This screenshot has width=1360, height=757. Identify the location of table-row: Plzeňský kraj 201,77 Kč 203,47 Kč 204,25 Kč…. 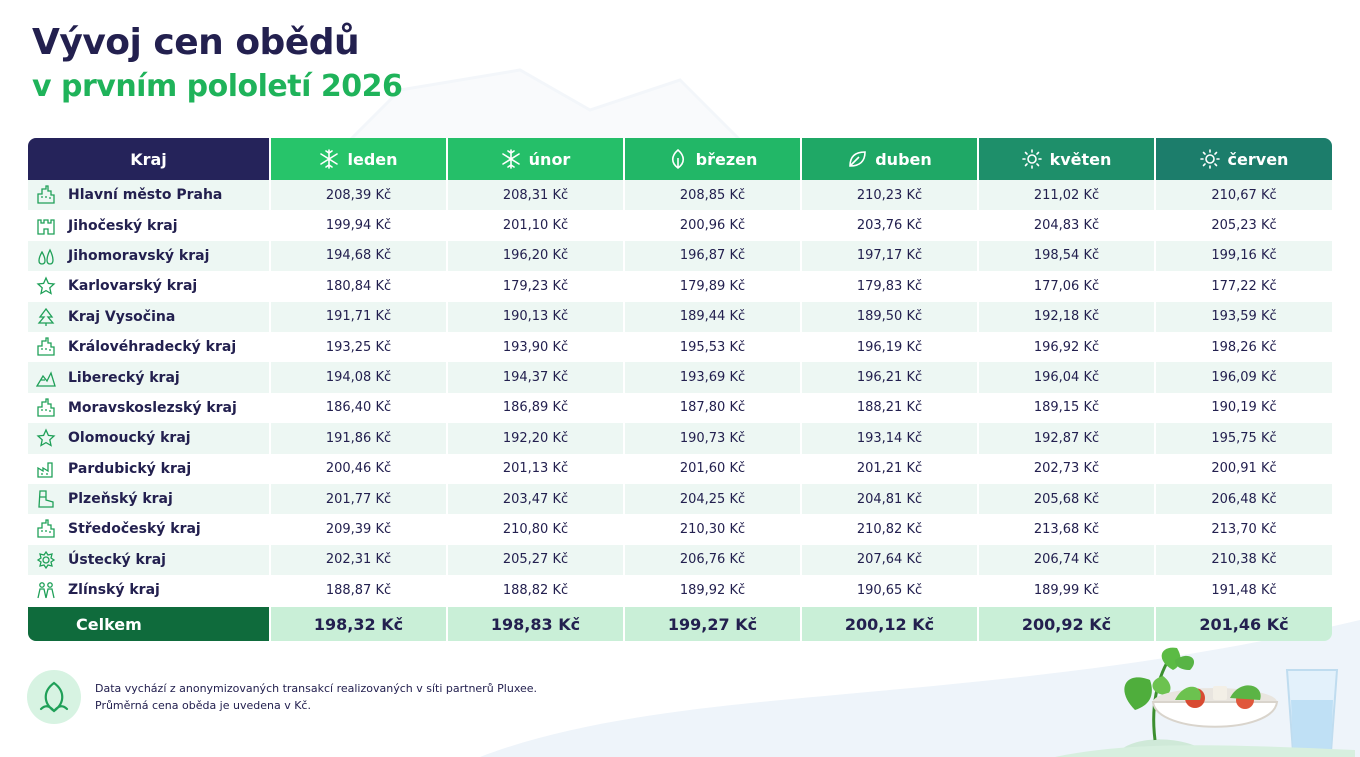
(680, 499).